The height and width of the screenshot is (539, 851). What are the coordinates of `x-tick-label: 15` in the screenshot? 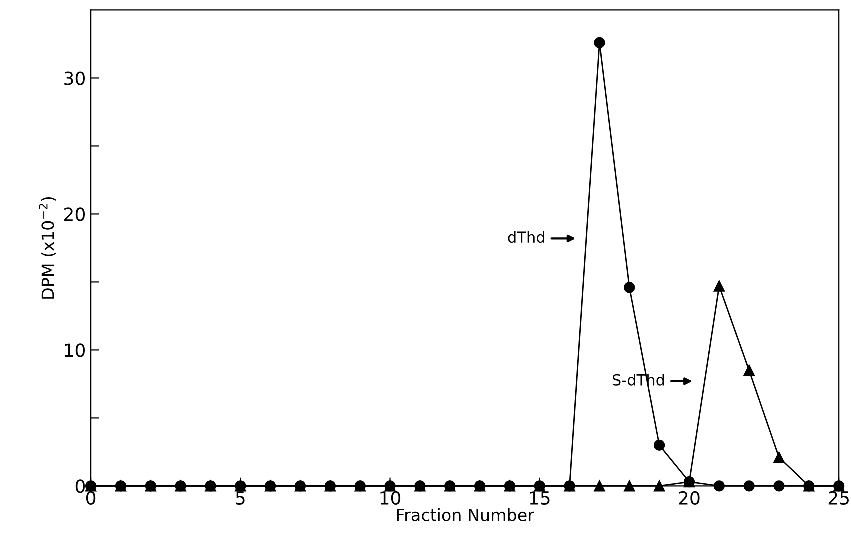 It's located at (540, 499).